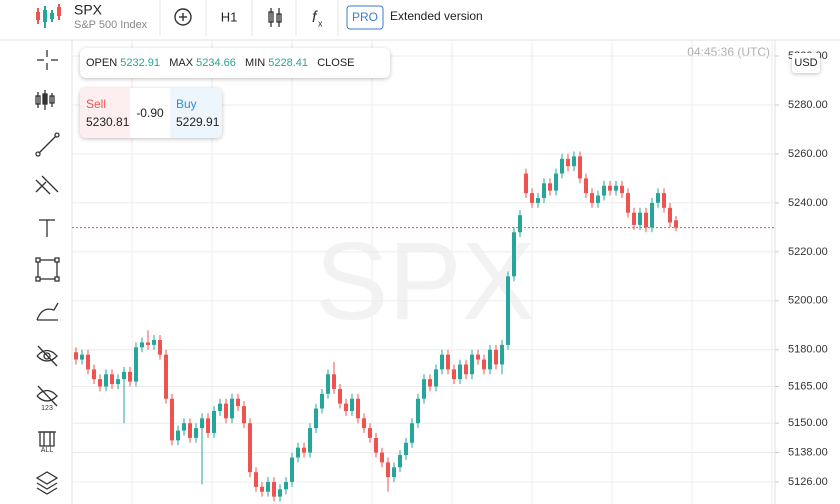  I want to click on crosshair-tool, so click(47, 60).